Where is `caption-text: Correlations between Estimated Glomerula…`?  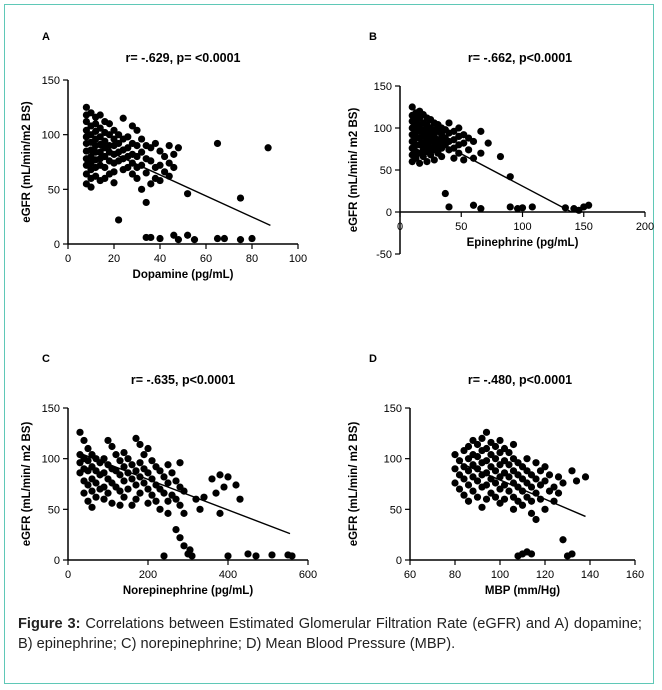
caption-text: Correlations between Estimated Glomerula… is located at coordinates (330, 634).